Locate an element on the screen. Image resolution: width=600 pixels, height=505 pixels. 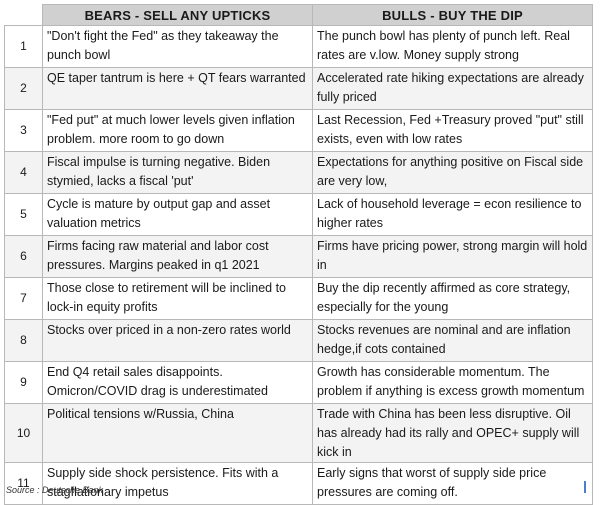
row-number: 10 is located at coordinates (23, 433).